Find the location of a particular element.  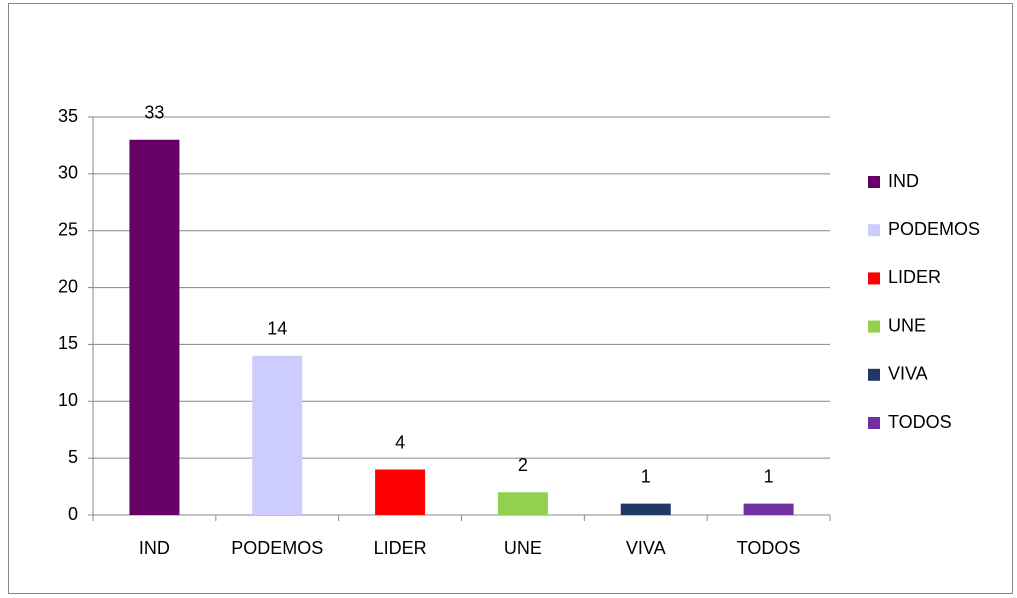

y-tick-label: 15 is located at coordinates (68, 343).